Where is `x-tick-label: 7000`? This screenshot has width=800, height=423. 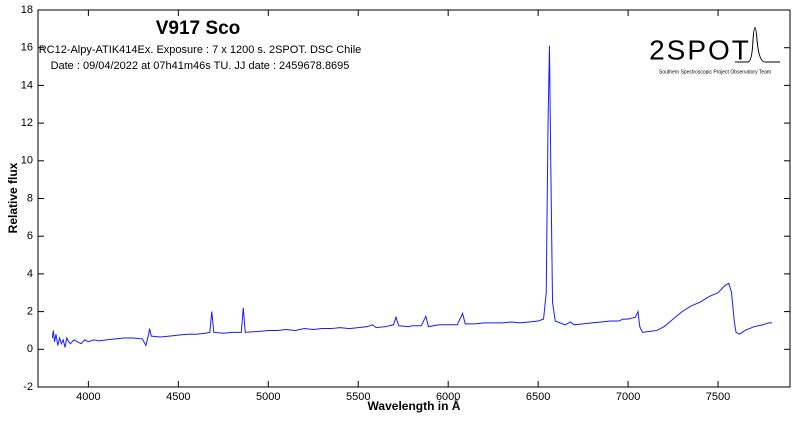 x-tick-label: 7000 is located at coordinates (628, 397).